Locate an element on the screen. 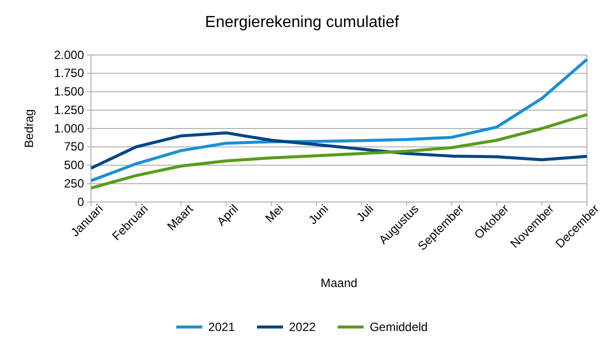 The width and height of the screenshot is (605, 341). y-tick-label: 2.000 is located at coordinates (69, 55).